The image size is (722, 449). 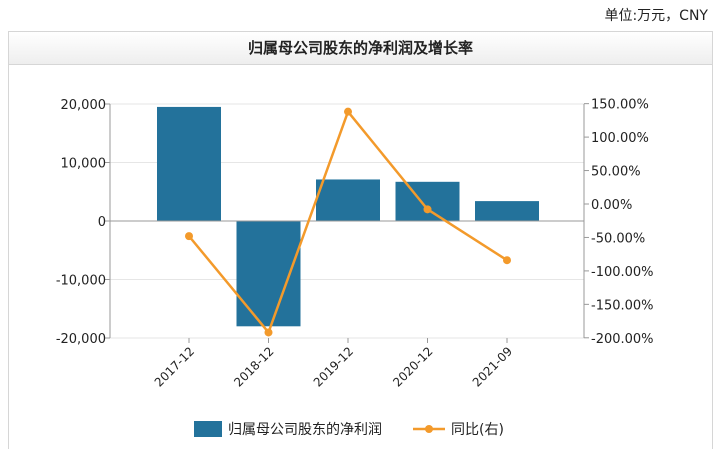 I want to click on legend-line-dot, so click(x=429, y=429).